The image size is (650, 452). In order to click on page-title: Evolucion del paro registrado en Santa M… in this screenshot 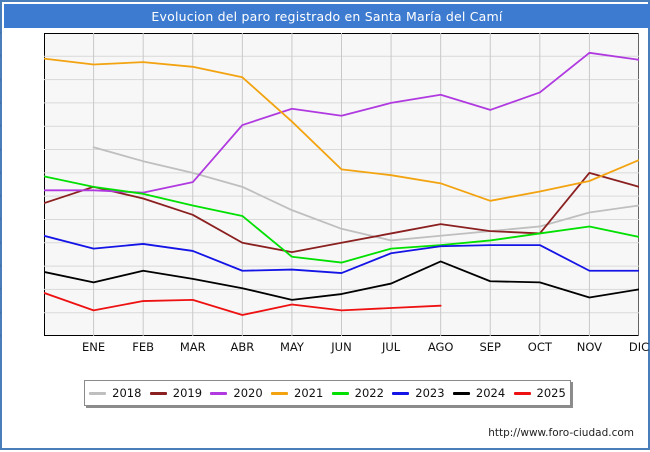, I will do `click(327, 16)`.